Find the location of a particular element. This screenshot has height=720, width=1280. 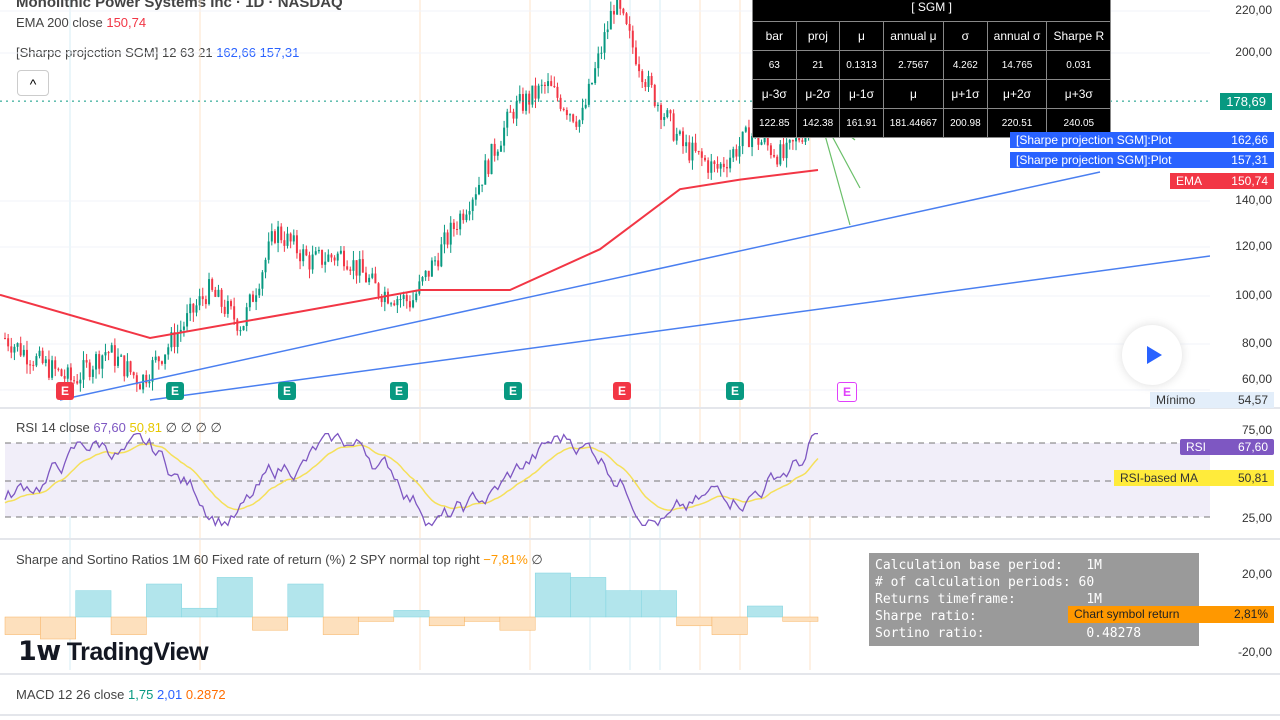

sgm-cell: μ-1σ is located at coordinates (861, 94).